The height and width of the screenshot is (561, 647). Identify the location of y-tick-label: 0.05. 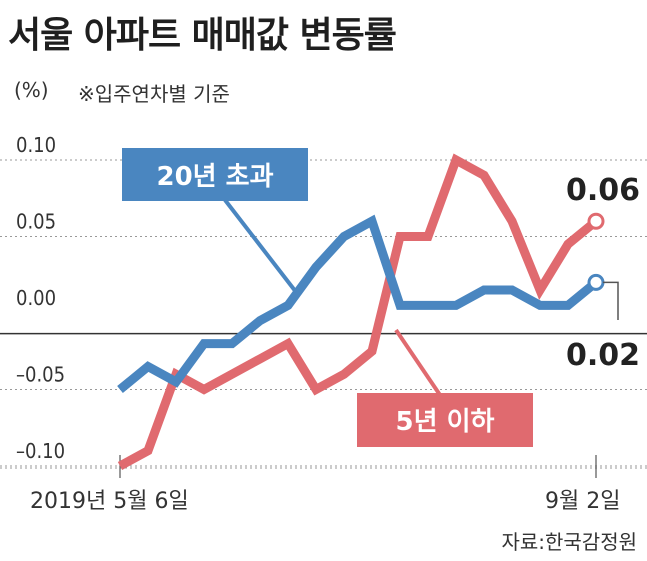
(36, 222).